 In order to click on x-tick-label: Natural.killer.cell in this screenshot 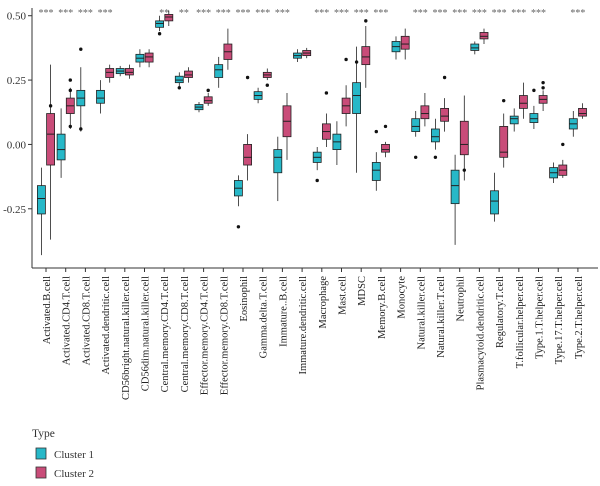, I will do `click(421, 313)`.